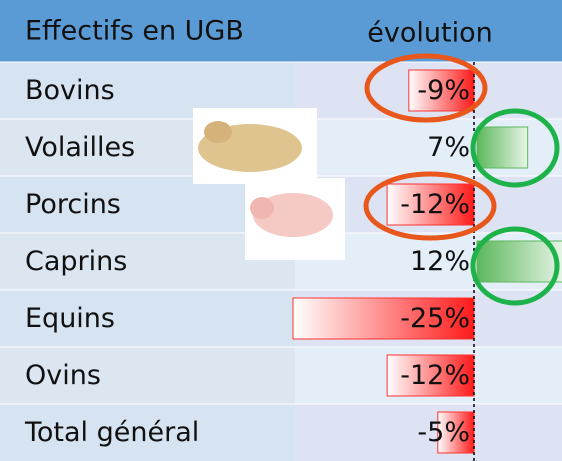 The height and width of the screenshot is (461, 562). What do you see at coordinates (63, 375) in the screenshot?
I see `row-label: Ovins` at bounding box center [63, 375].